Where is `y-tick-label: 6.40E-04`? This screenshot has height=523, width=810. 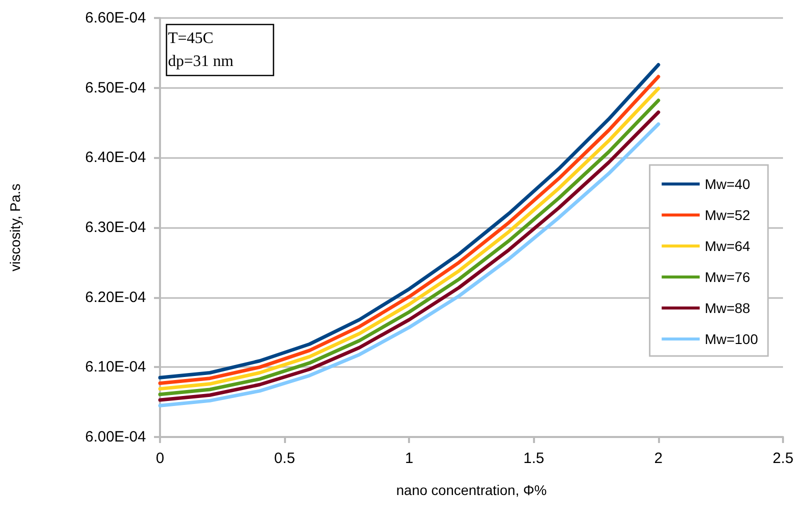 y-tick-label: 6.40E-04 is located at coordinates (115, 157).